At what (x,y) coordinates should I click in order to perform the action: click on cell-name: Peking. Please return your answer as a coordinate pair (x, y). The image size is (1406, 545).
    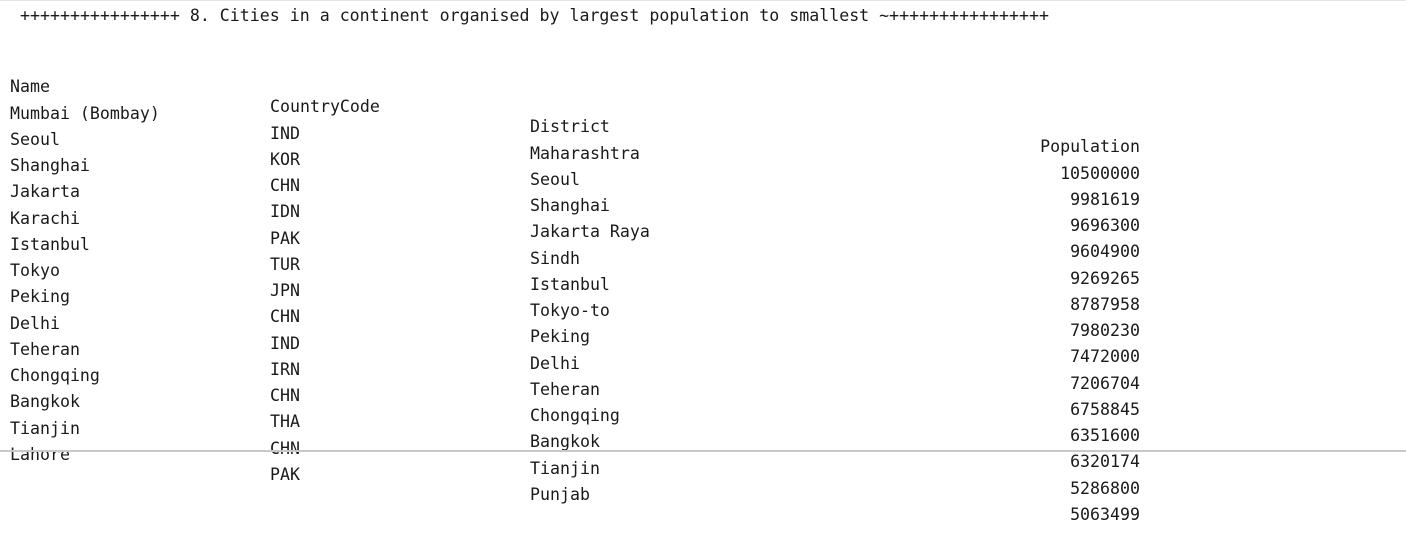
    Looking at the image, I should click on (40, 296).